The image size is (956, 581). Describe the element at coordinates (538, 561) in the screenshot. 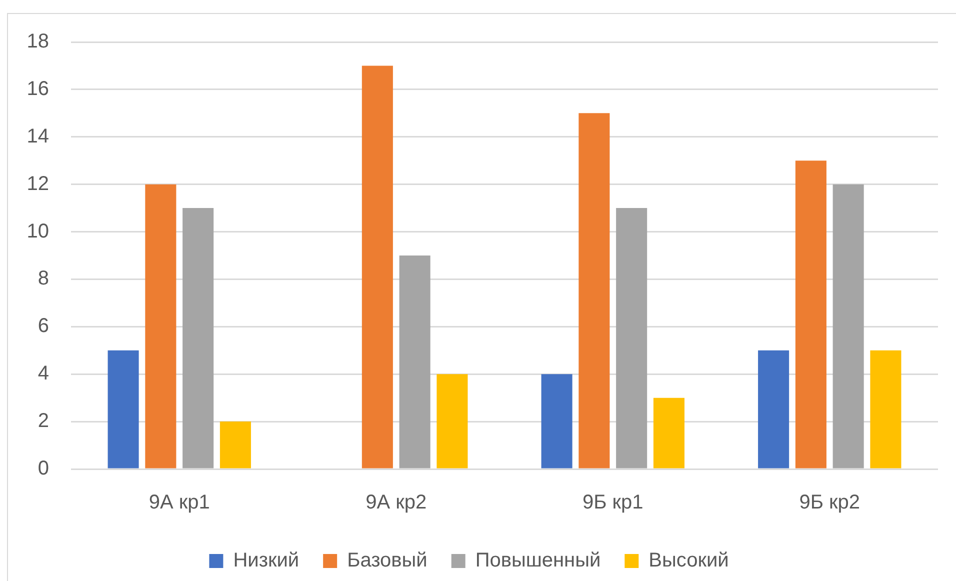

I see `legend-label: Повышенный` at that location.